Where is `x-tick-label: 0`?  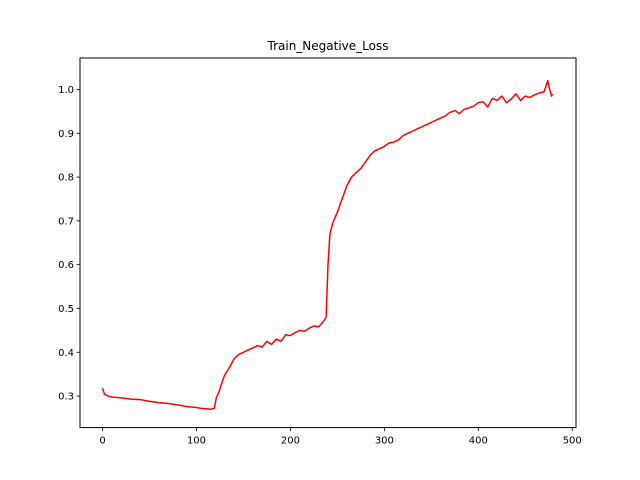 x-tick-label: 0 is located at coordinates (102, 441).